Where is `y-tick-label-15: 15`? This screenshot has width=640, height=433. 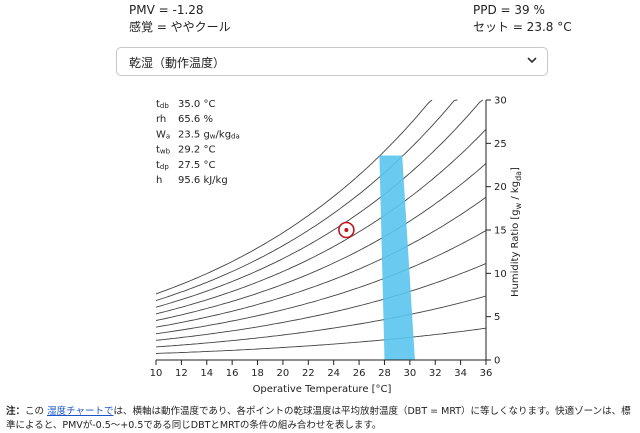
y-tick-label-15: 15 is located at coordinates (500, 231).